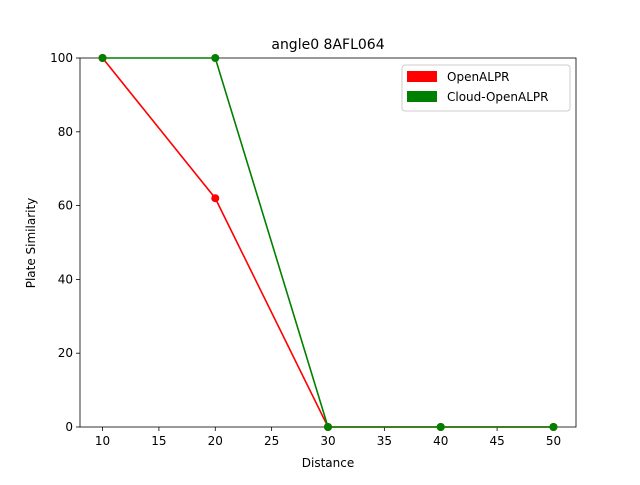  Describe the element at coordinates (328, 463) in the screenshot. I see `x-axis-label: Distance` at that location.